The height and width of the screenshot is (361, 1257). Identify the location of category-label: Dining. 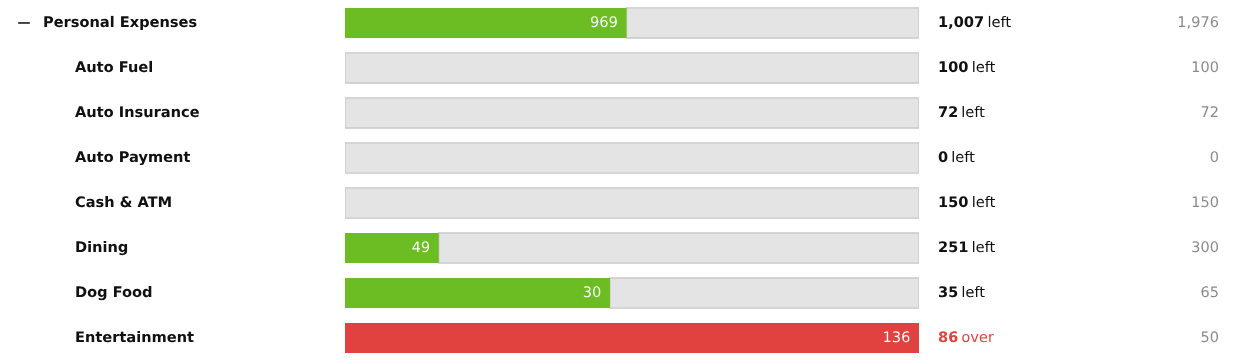
(102, 248).